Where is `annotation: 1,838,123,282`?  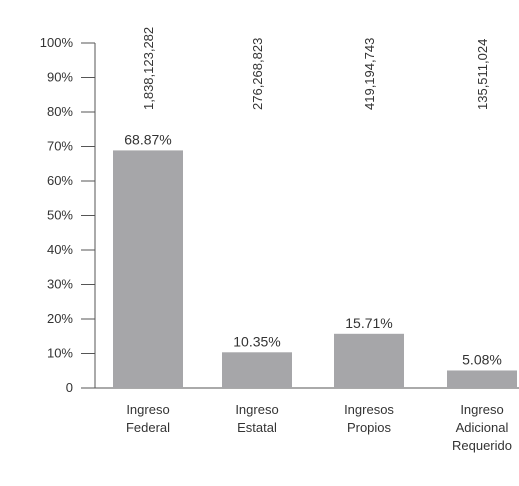
annotation: 1,838,123,282 is located at coordinates (148, 68).